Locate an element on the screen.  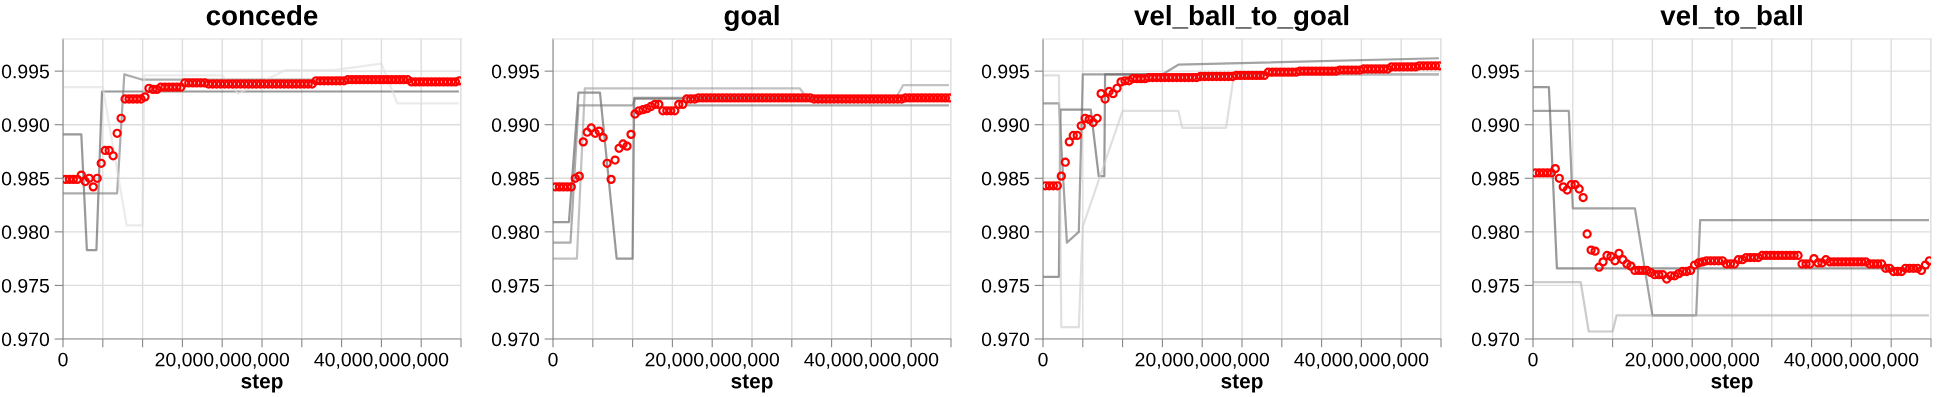
chart-title: vel_to_ball is located at coordinates (1731, 16).